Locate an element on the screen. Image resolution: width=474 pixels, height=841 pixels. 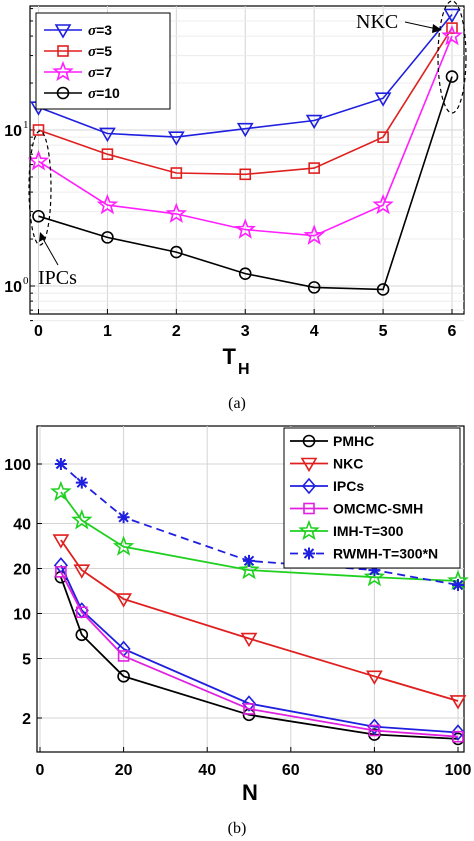
chart-b-legend-label: IMH-T=300 is located at coordinates (368, 531).